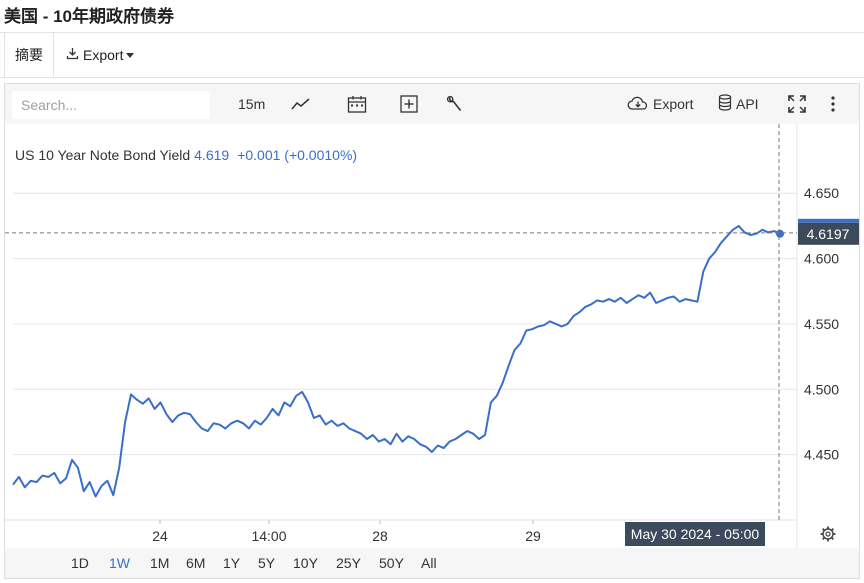 This screenshot has width=864, height=583. I want to click on gear-icon, so click(828, 534).